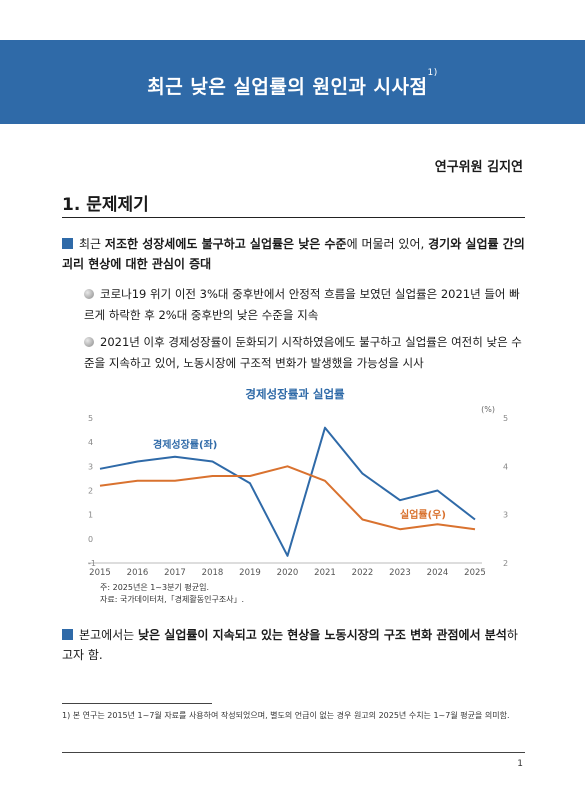 Image resolution: width=585 pixels, height=800 pixels. I want to click on header-band, so click(292, 82).